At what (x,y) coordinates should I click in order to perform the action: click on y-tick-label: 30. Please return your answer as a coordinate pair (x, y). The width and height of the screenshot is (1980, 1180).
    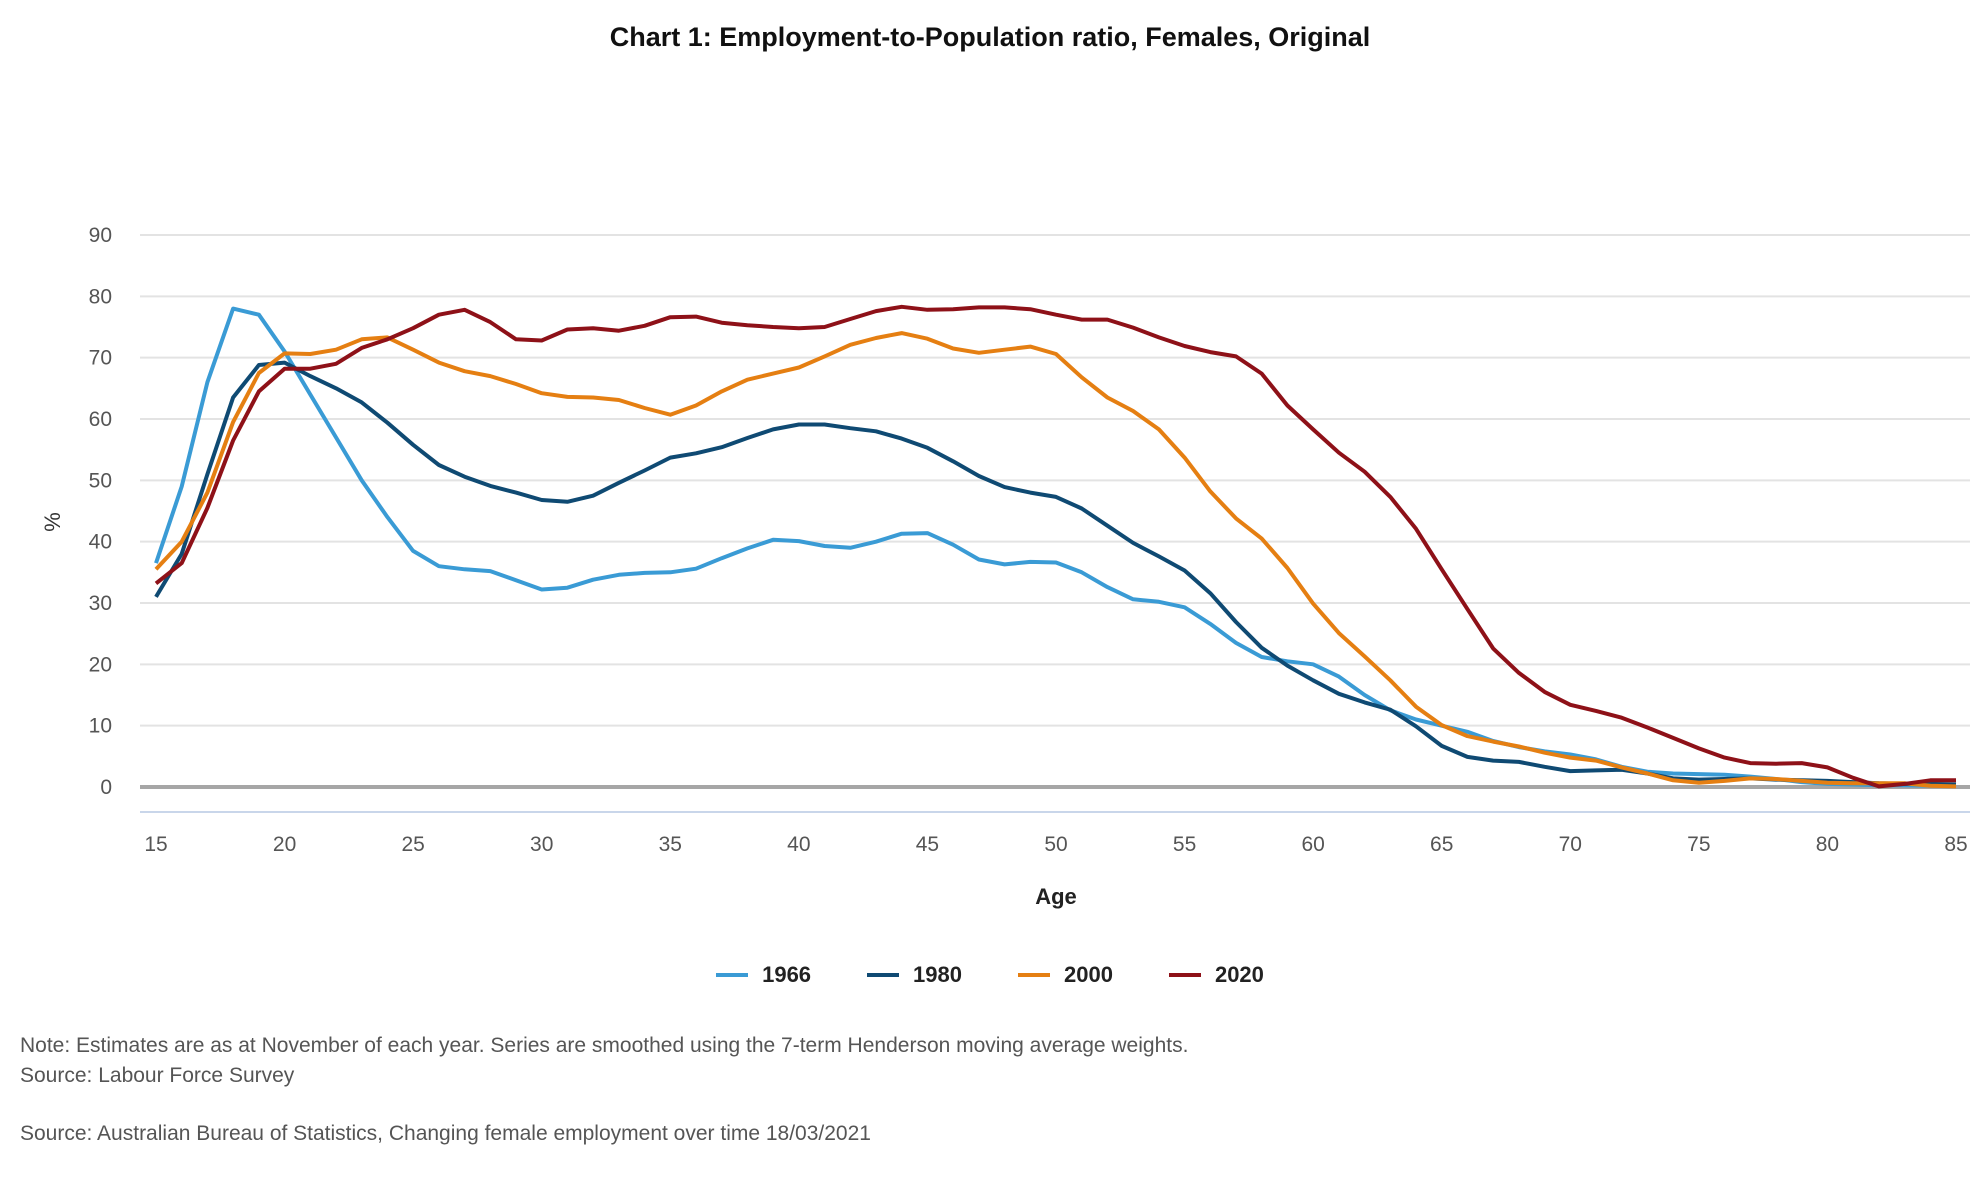
    Looking at the image, I should click on (100, 603).